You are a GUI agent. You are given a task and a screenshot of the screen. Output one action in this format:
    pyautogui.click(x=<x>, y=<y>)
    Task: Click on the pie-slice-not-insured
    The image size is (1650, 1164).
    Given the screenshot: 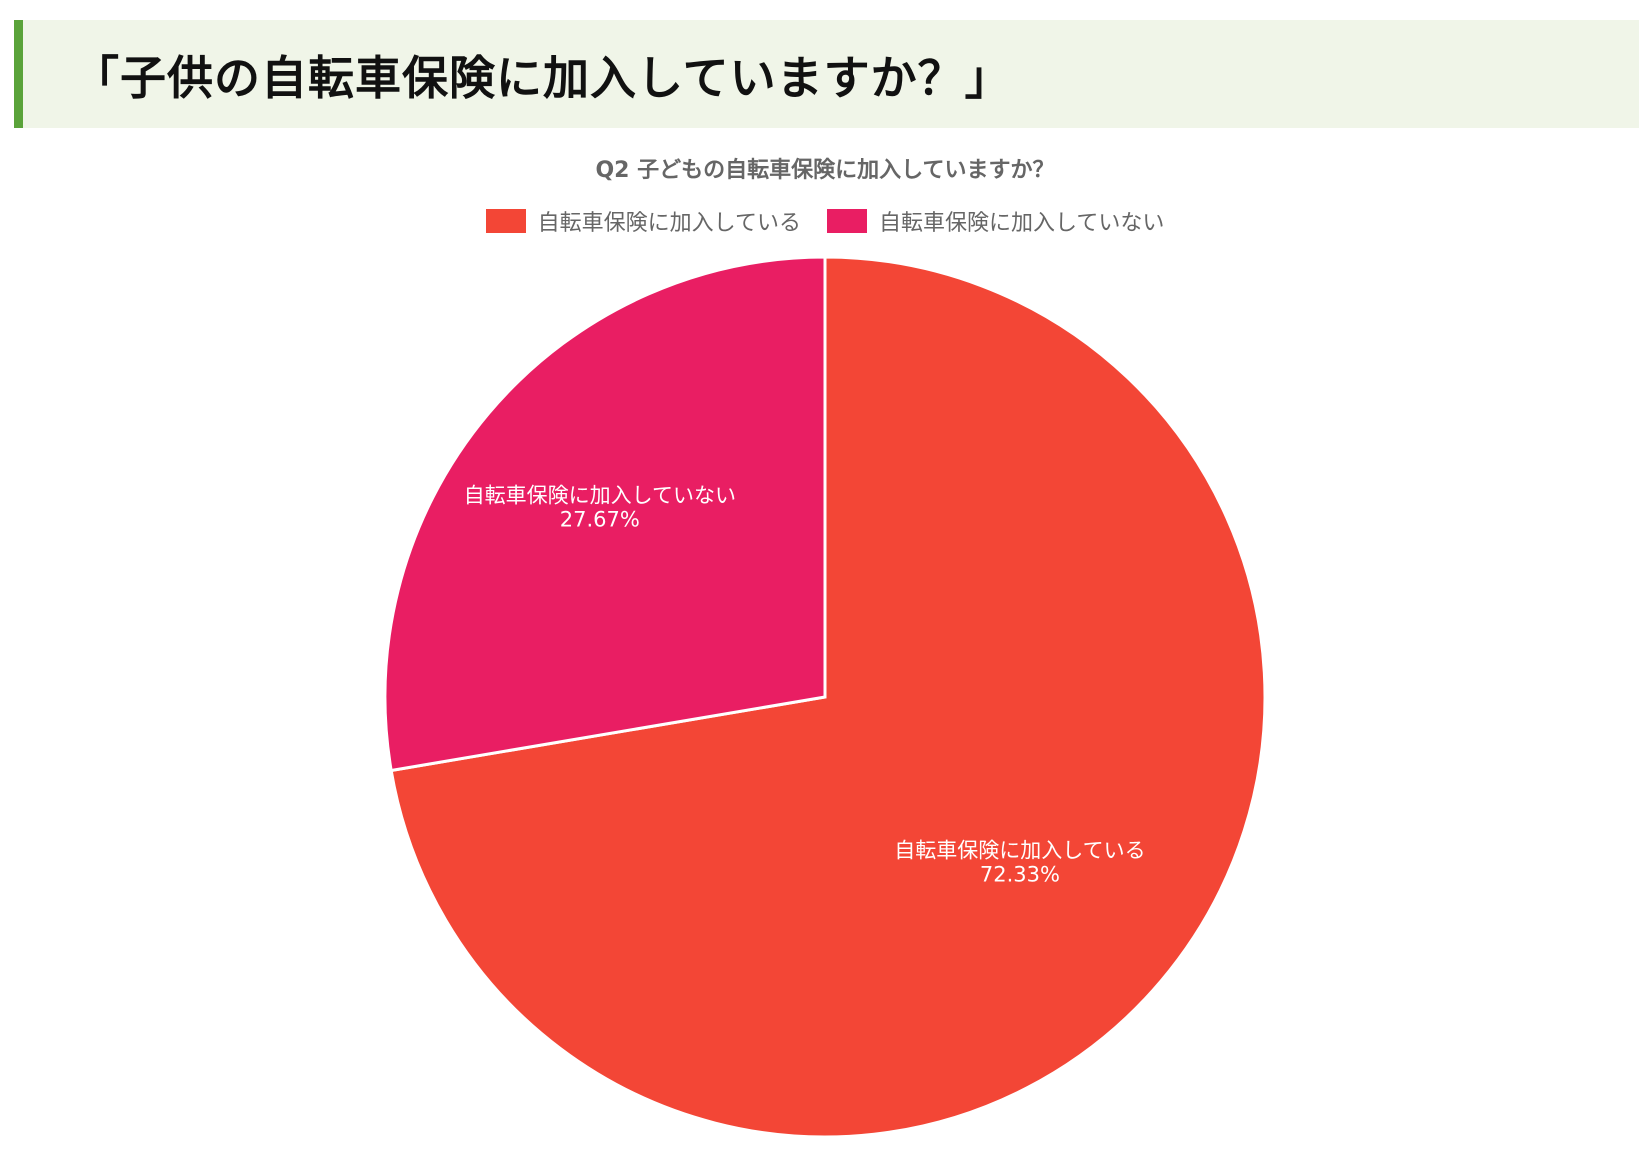 What is the action you would take?
    pyautogui.click(x=605, y=514)
    